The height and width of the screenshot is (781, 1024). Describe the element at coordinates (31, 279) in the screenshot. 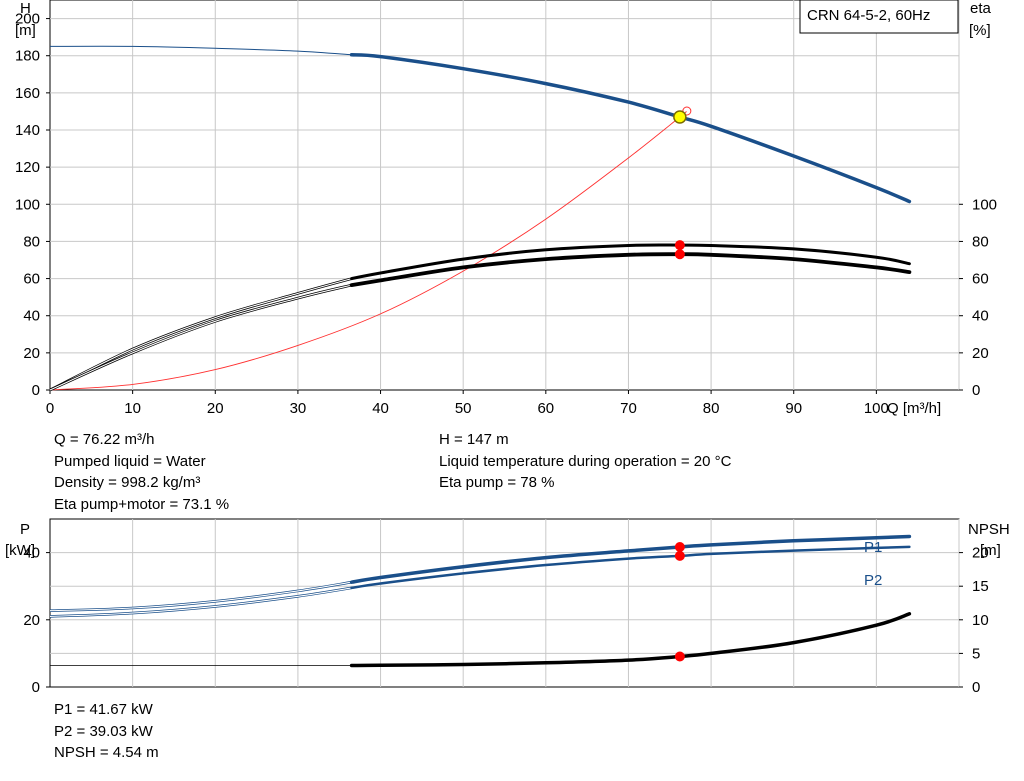

I see `h-tick-label: 60` at that location.